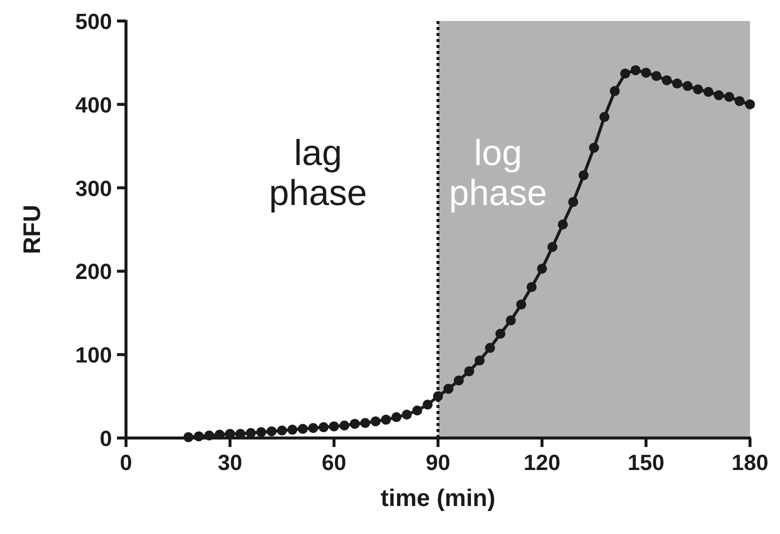  Describe the element at coordinates (334, 462) in the screenshot. I see `x-tick-label: 60` at that location.